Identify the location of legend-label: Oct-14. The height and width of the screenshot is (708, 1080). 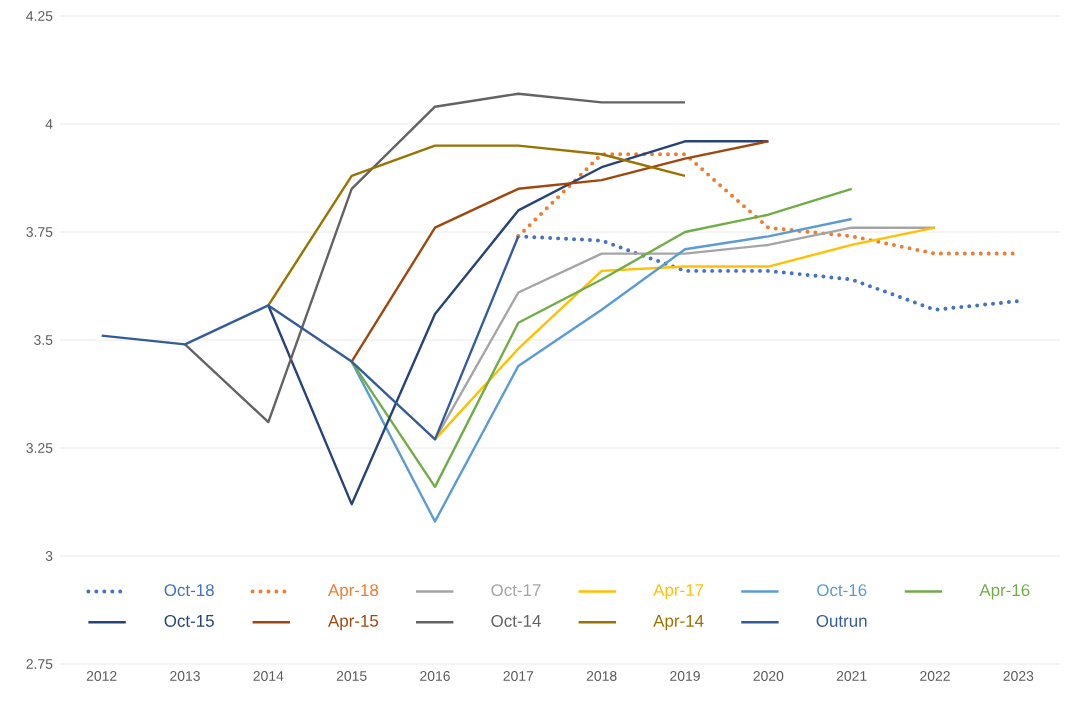
(516, 620).